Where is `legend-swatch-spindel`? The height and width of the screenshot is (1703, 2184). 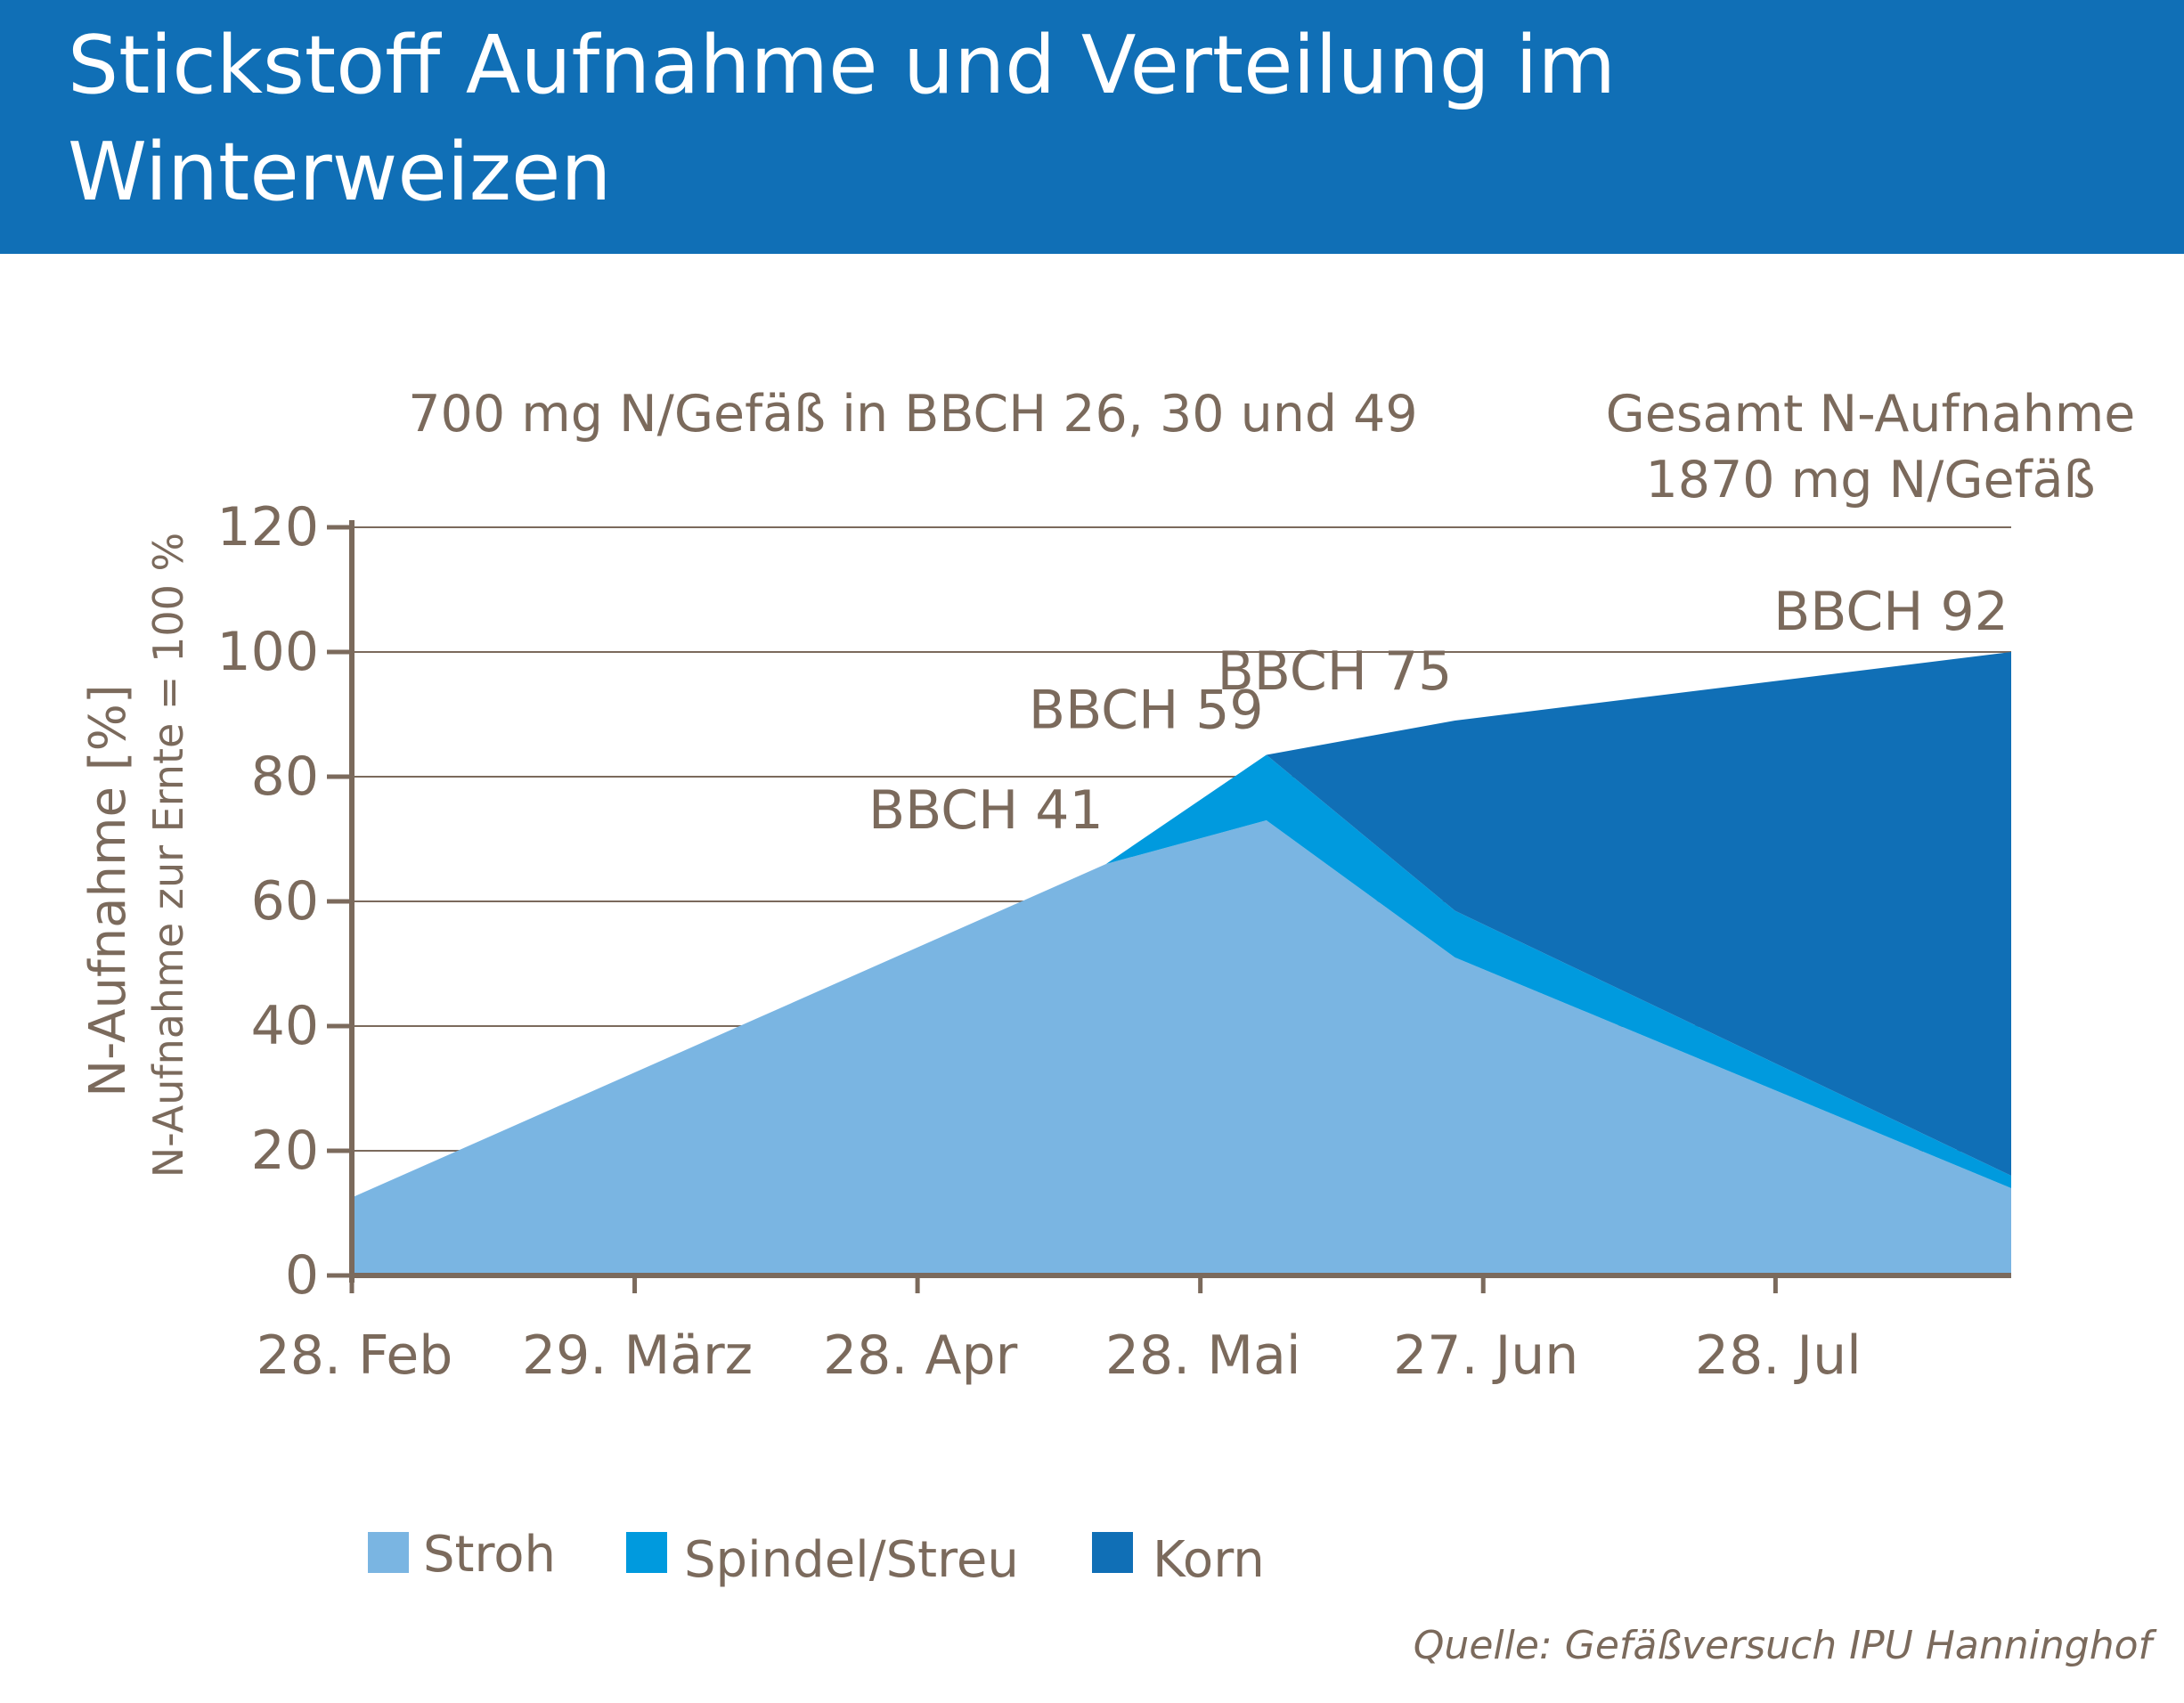 legend-swatch-spindel is located at coordinates (646, 1552).